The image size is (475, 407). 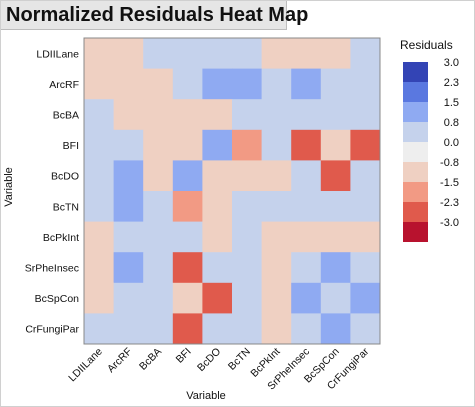 I want to click on y-tick-label: ArcRF, so click(x=64, y=85).